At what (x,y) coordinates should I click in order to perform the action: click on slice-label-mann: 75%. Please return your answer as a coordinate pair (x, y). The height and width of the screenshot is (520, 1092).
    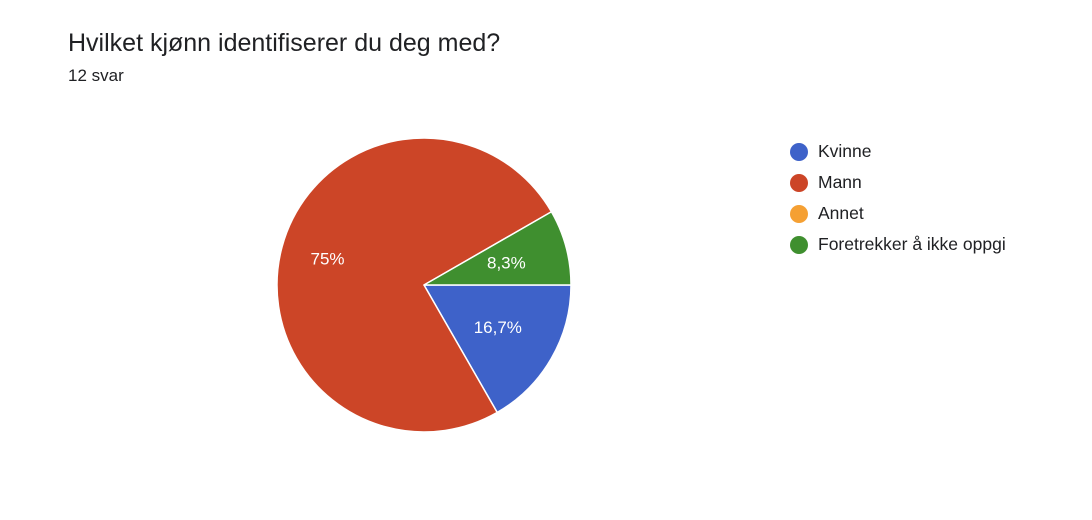
    Looking at the image, I should click on (327, 258).